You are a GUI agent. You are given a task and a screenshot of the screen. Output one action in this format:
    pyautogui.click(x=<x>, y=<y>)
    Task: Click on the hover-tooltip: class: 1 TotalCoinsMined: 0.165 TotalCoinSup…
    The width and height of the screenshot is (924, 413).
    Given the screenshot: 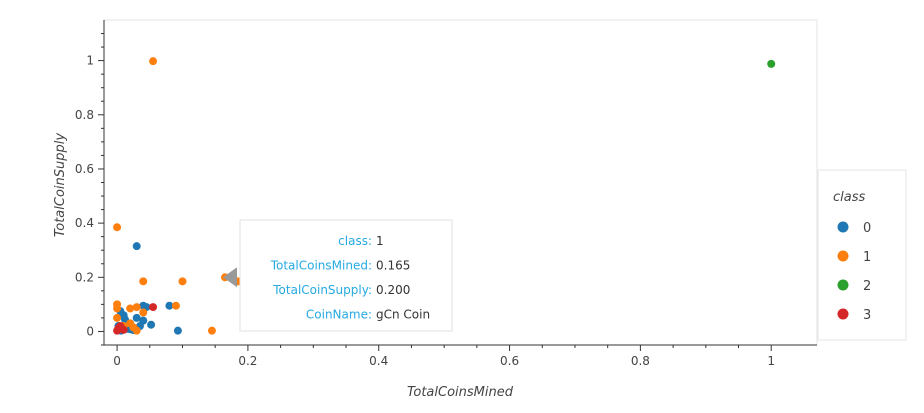 What is the action you would take?
    pyautogui.click(x=338, y=275)
    